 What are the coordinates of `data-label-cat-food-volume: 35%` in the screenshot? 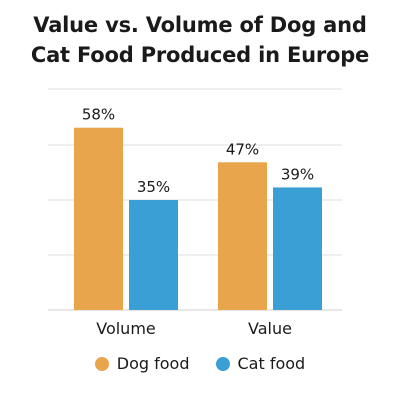 It's located at (153, 187).